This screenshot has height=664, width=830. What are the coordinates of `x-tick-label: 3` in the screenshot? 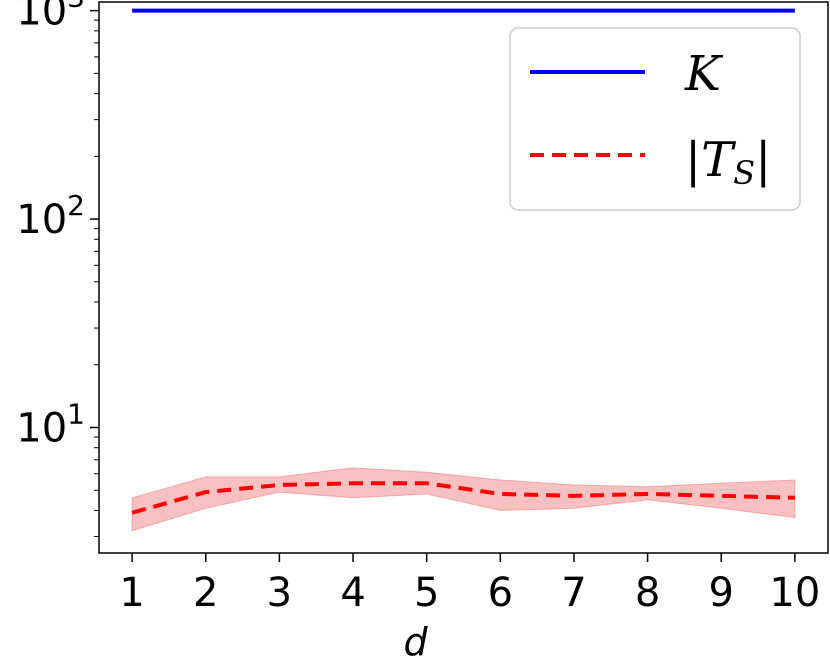 It's located at (279, 593).